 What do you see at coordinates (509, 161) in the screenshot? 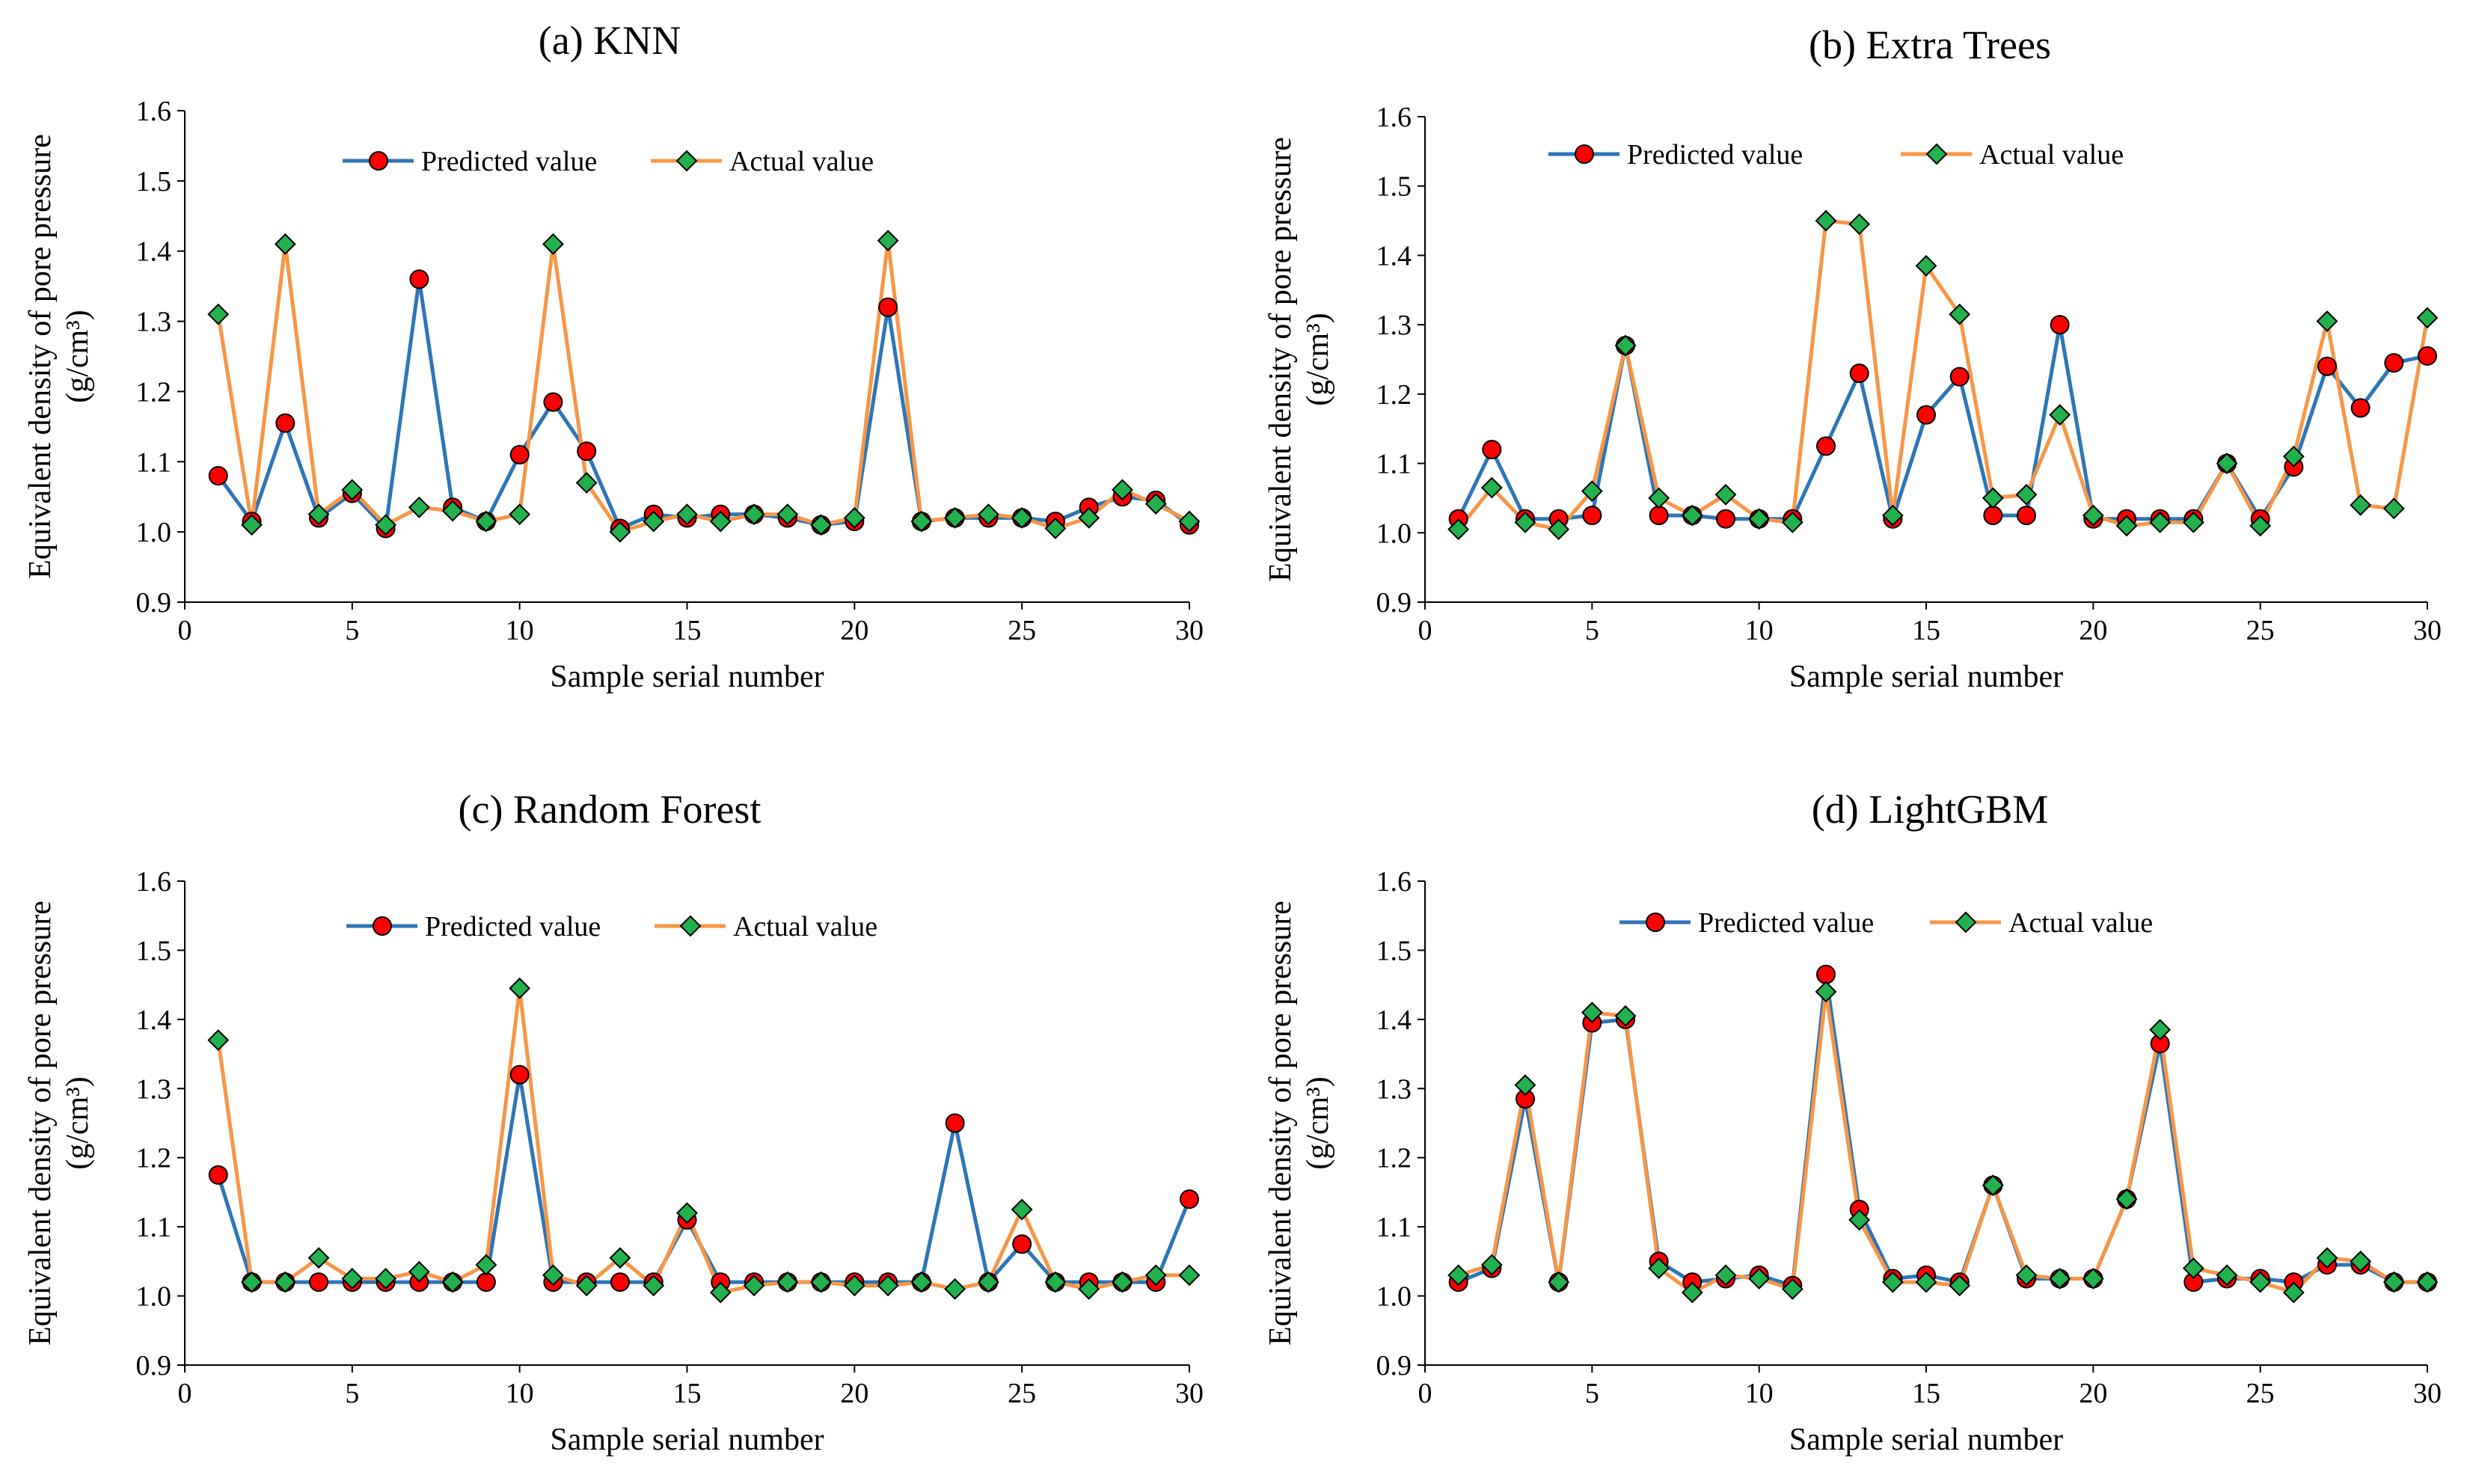
I see `legend-label: Predicted value` at bounding box center [509, 161].